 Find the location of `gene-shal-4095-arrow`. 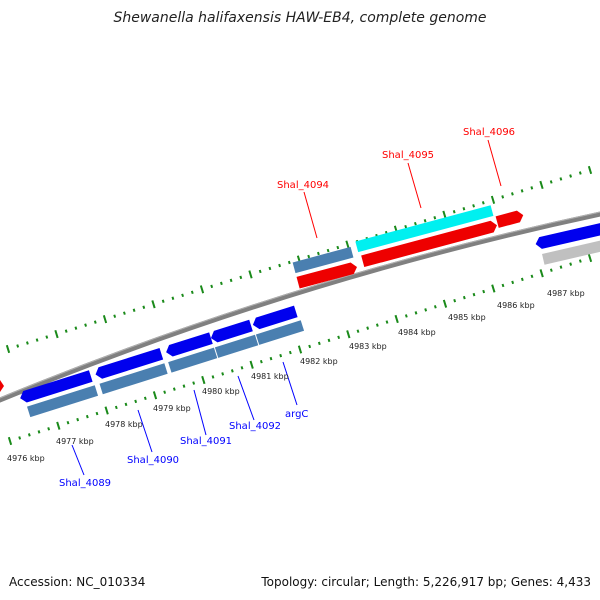

gene-shal-4095-arrow is located at coordinates (429, 243).